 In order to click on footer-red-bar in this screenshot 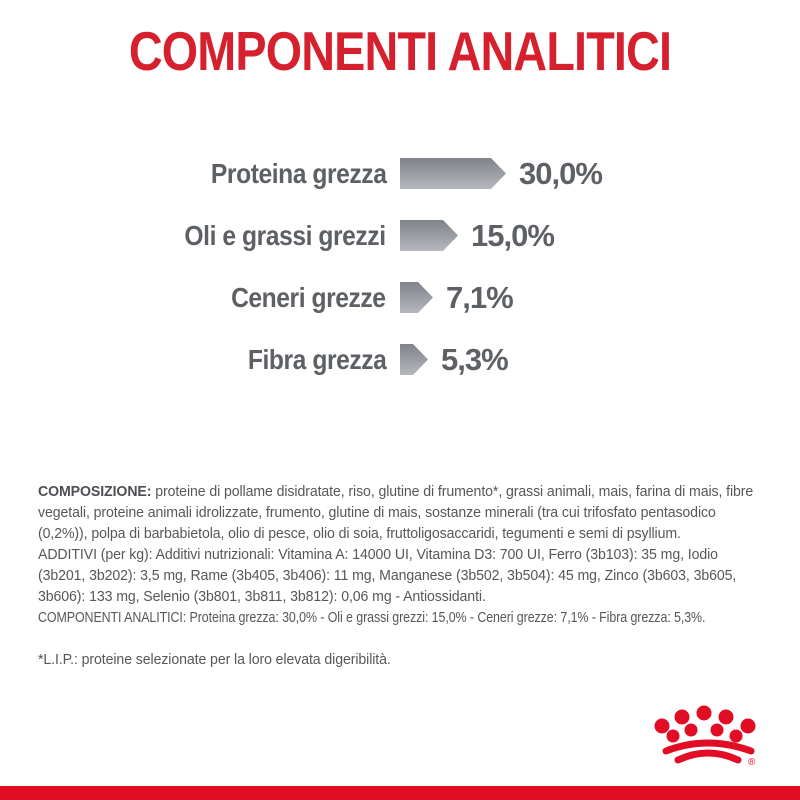, I will do `click(400, 793)`.